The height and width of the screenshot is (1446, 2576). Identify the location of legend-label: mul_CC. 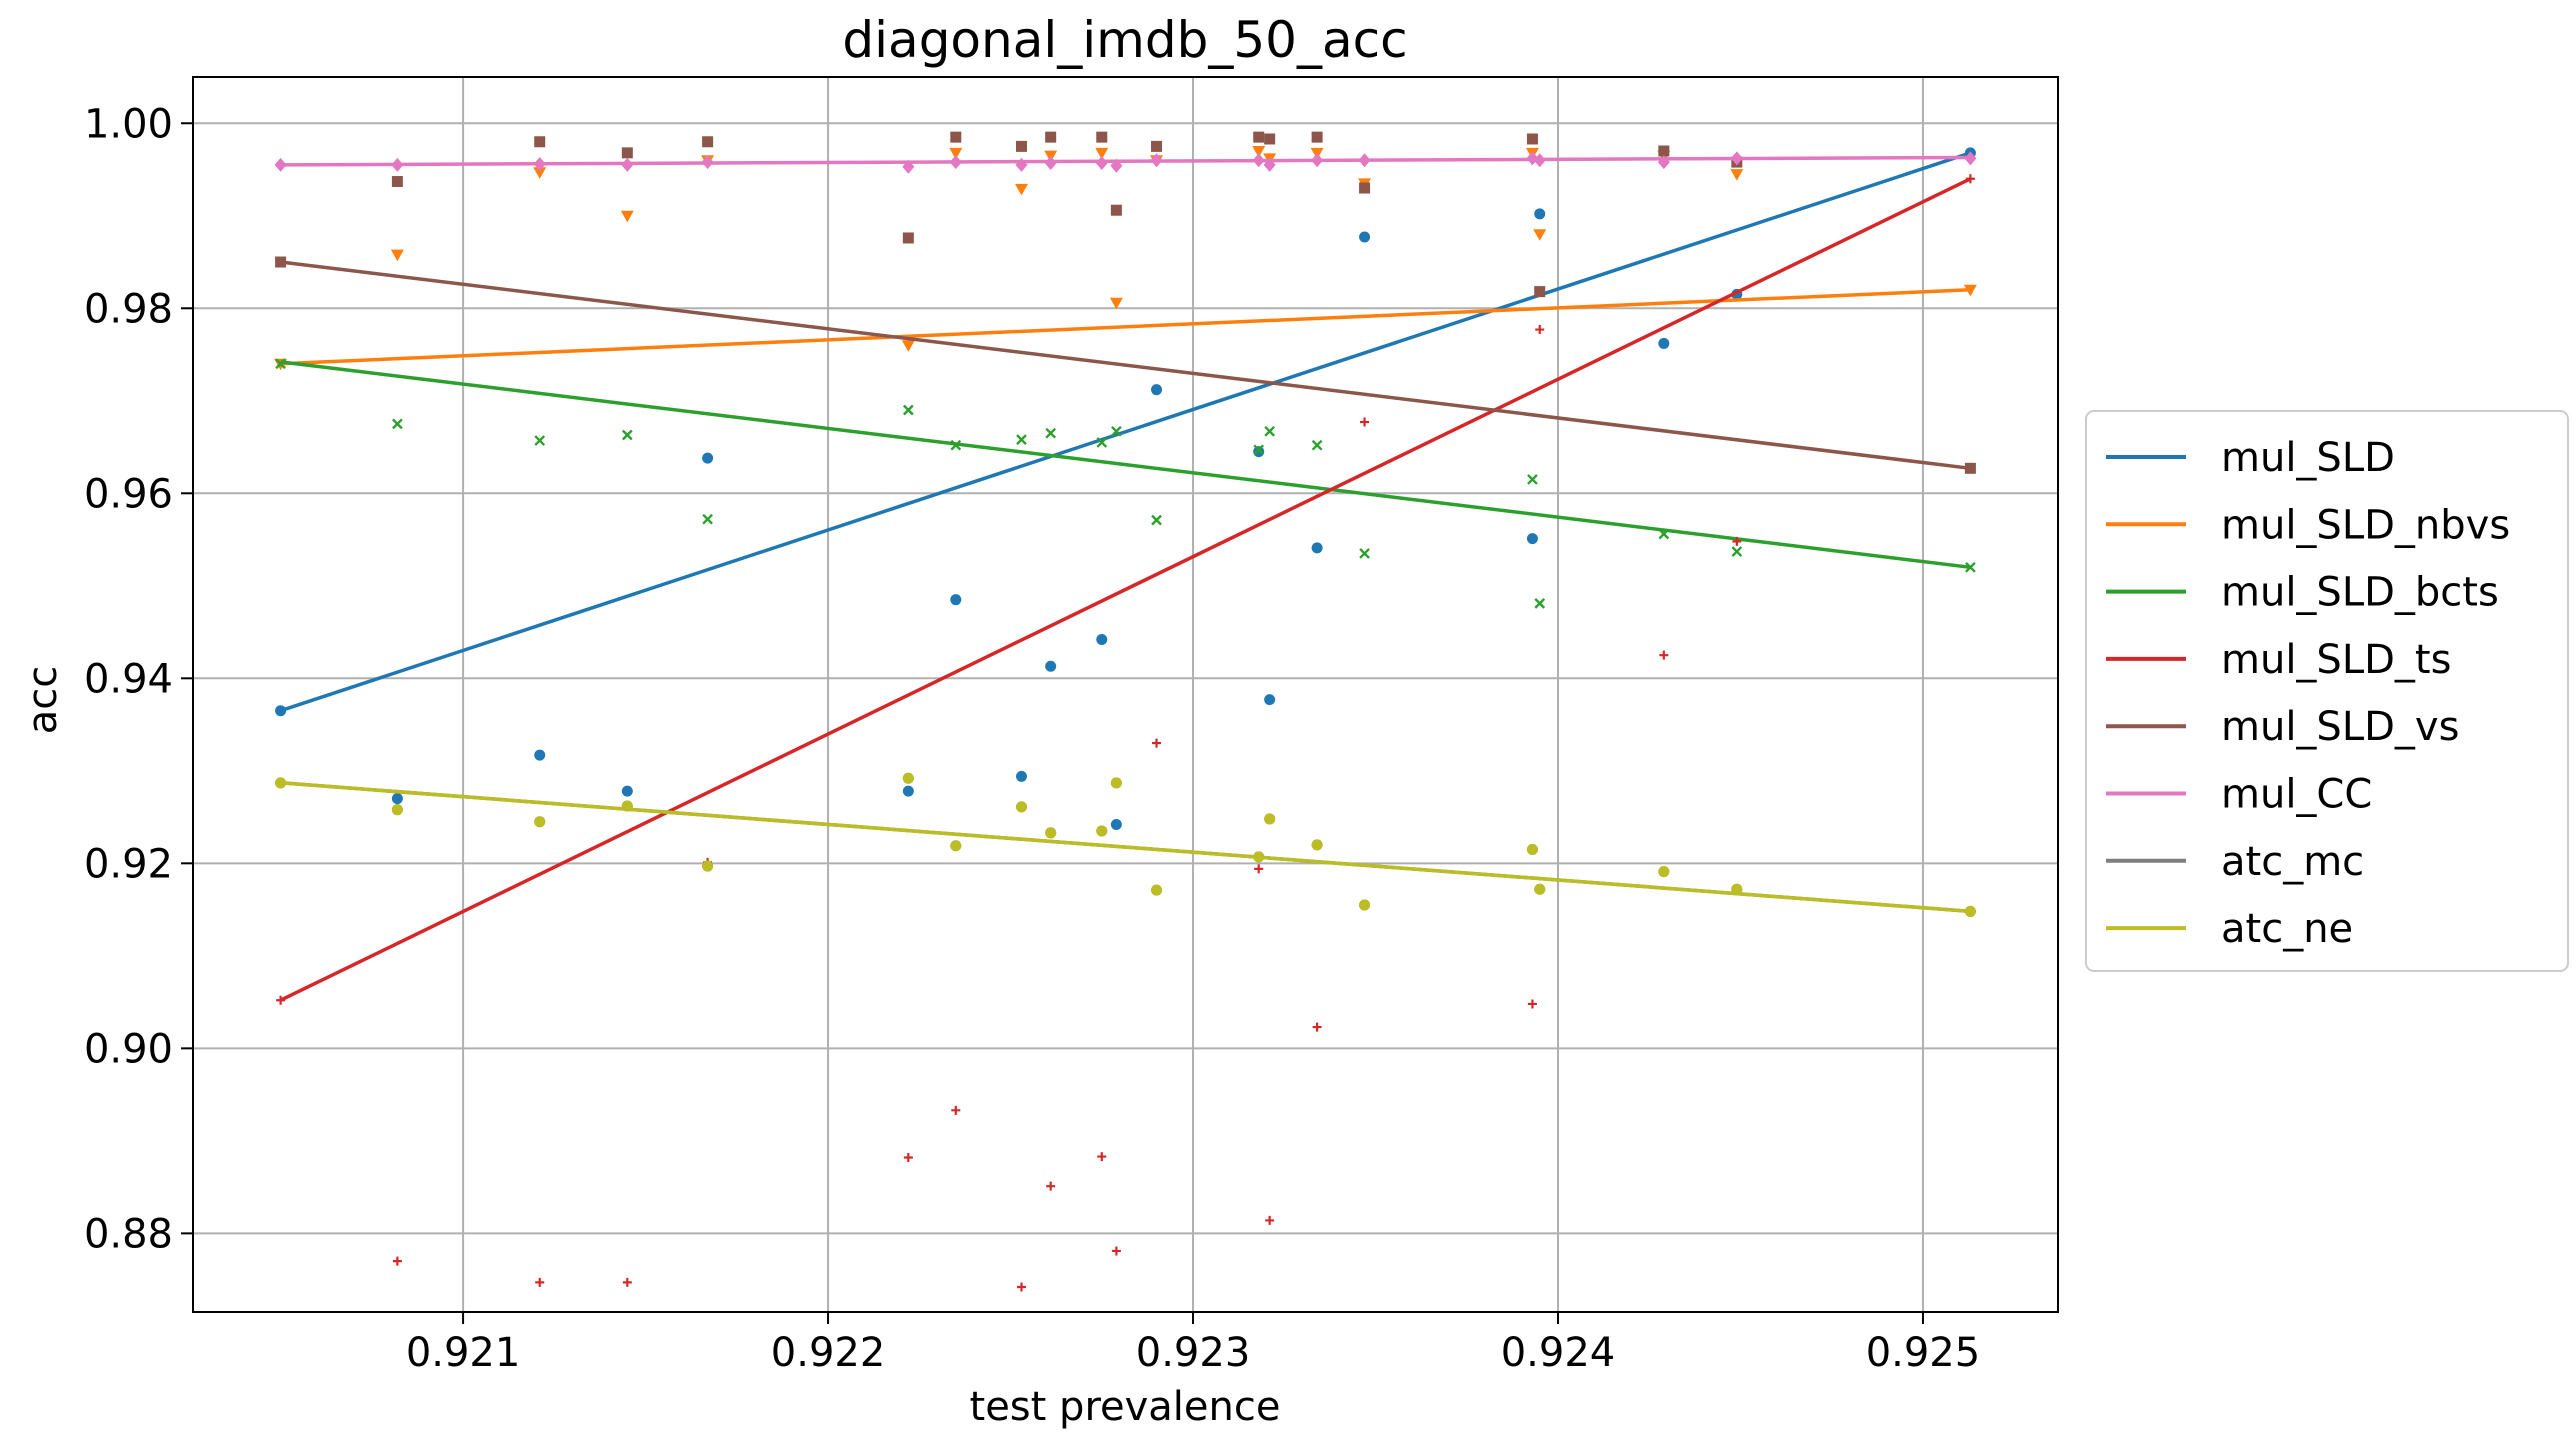
(2296, 795).